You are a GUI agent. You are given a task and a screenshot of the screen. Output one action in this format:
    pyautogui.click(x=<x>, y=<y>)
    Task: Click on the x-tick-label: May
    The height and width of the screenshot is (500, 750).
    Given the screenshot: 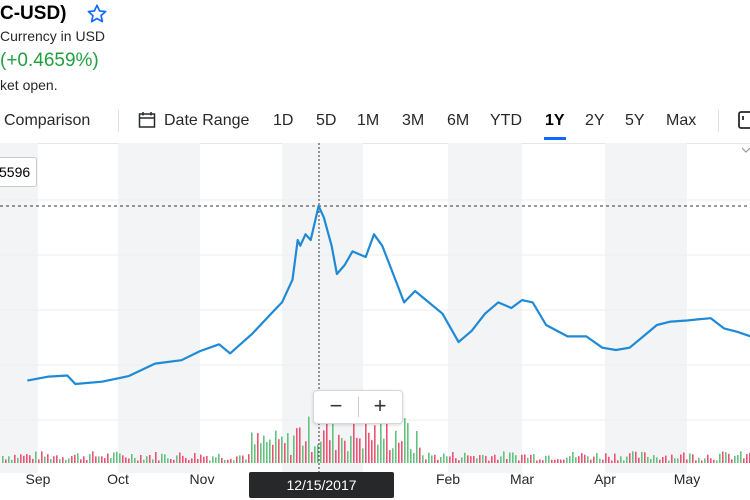 What is the action you would take?
    pyautogui.click(x=687, y=479)
    